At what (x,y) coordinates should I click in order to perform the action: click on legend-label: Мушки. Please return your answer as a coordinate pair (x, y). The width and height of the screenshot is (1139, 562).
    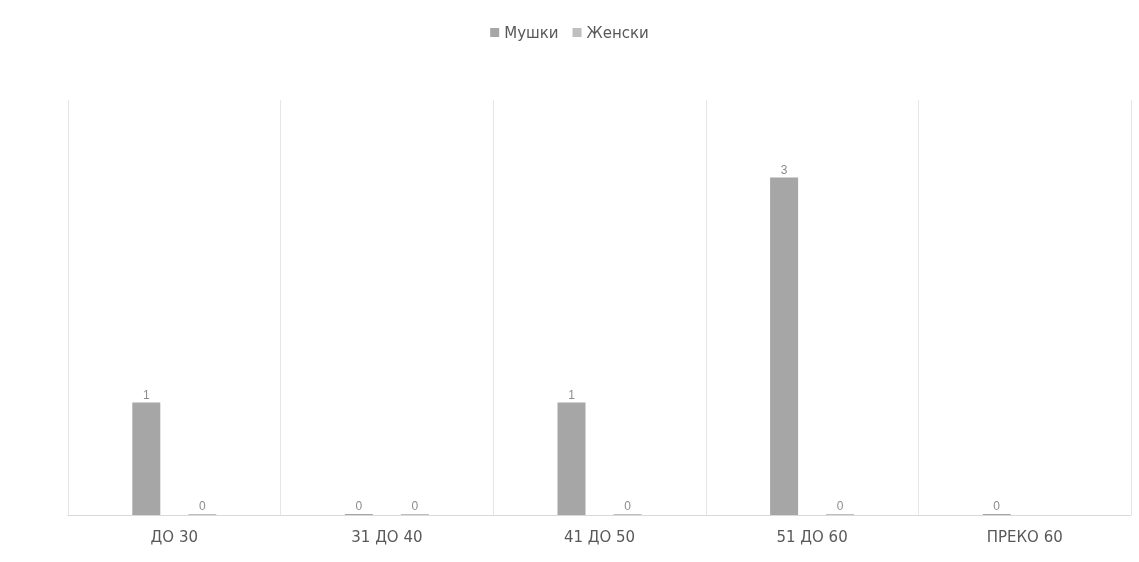
    Looking at the image, I should click on (531, 32).